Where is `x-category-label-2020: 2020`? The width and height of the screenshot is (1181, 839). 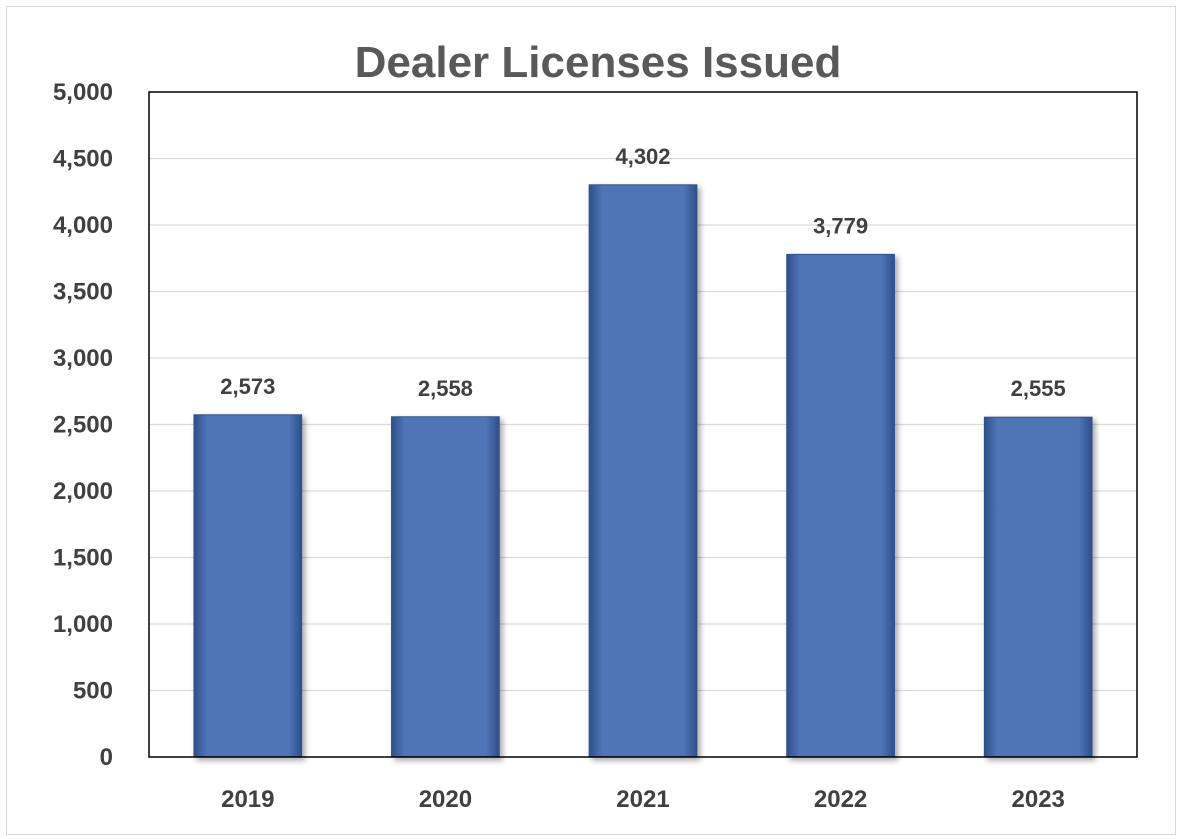
x-category-label-2020: 2020 is located at coordinates (445, 799).